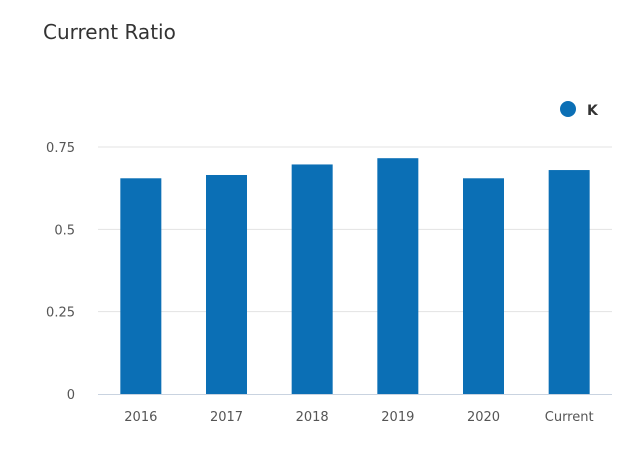 Image resolution: width=644 pixels, height=452 pixels. What do you see at coordinates (579, 110) in the screenshot?
I see `legend: K` at bounding box center [579, 110].